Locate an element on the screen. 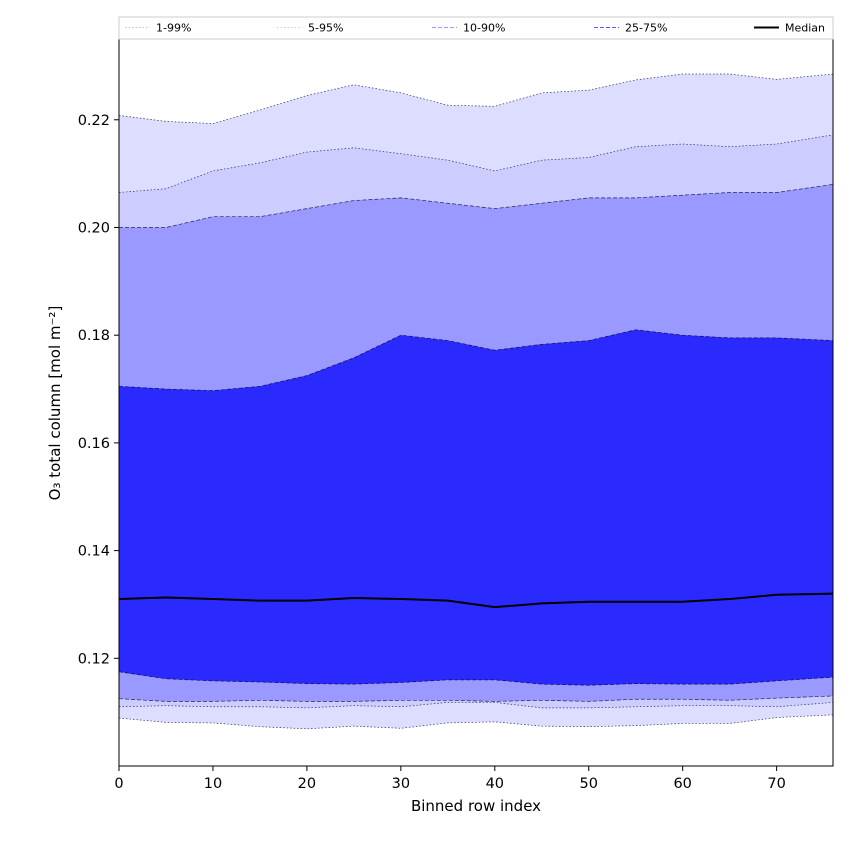 The height and width of the screenshot is (850, 850). y-tick-label: 0.12 is located at coordinates (94, 659).